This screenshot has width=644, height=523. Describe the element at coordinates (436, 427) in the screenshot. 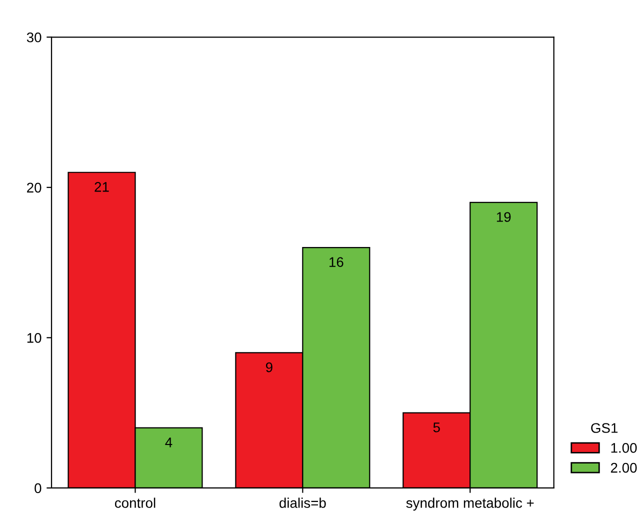

I see `data-label: 5` at that location.